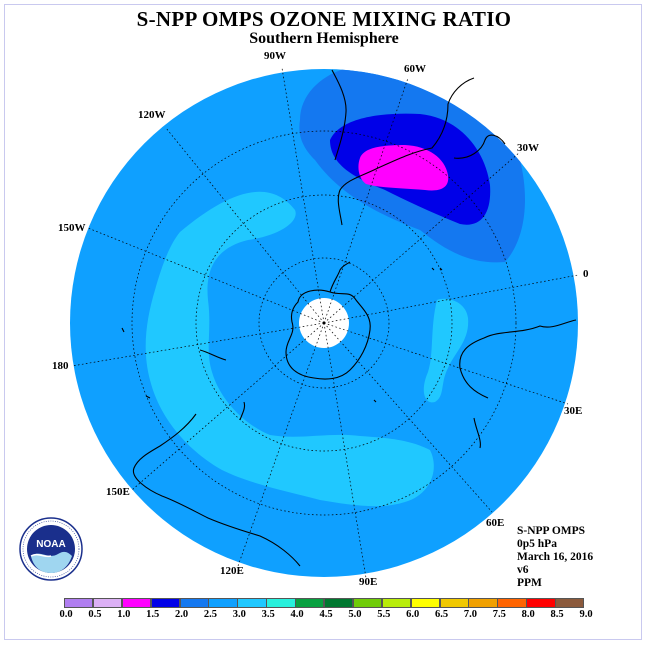  I want to click on colorbar-tick-label: 7.5, so click(499, 614).